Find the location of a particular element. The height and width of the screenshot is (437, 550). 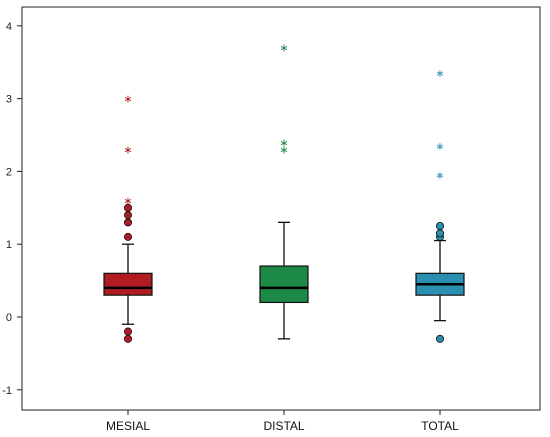

y-tick-label: 0 is located at coordinates (9, 318).